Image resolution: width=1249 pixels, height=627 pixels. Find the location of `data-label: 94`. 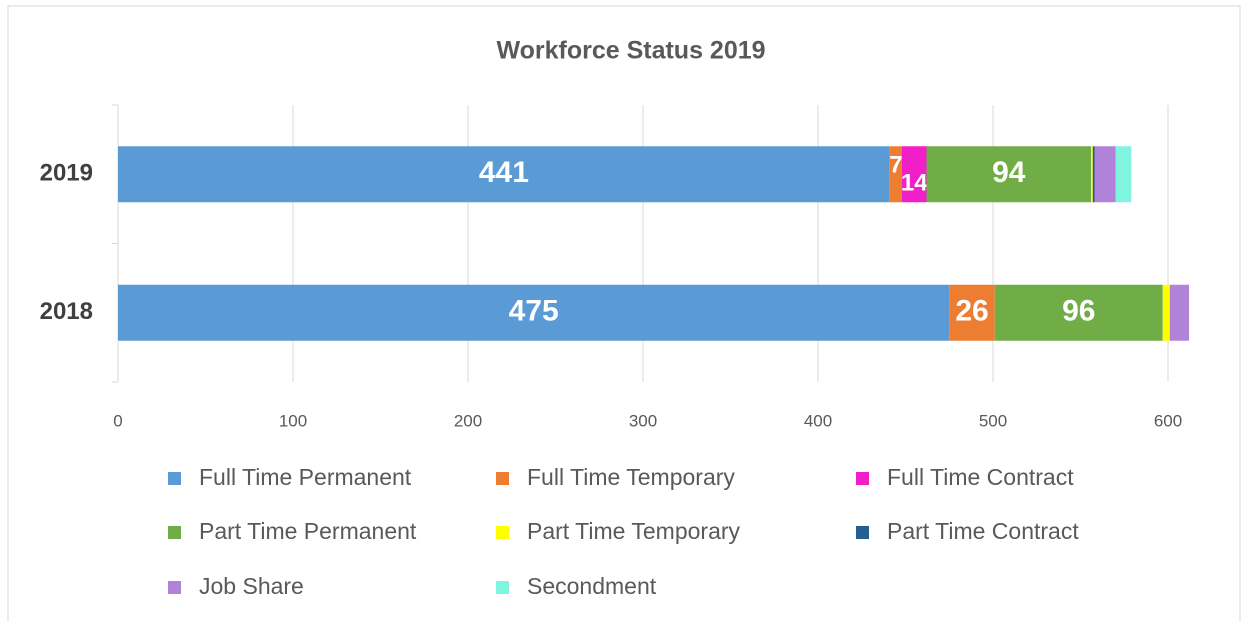

data-label: 94 is located at coordinates (1009, 172).